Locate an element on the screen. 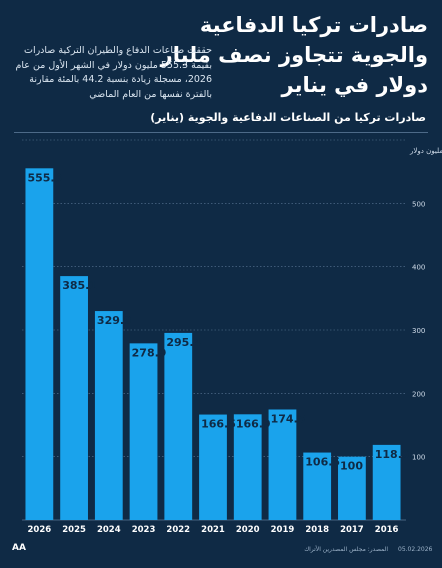  header-divider is located at coordinates (221, 132).